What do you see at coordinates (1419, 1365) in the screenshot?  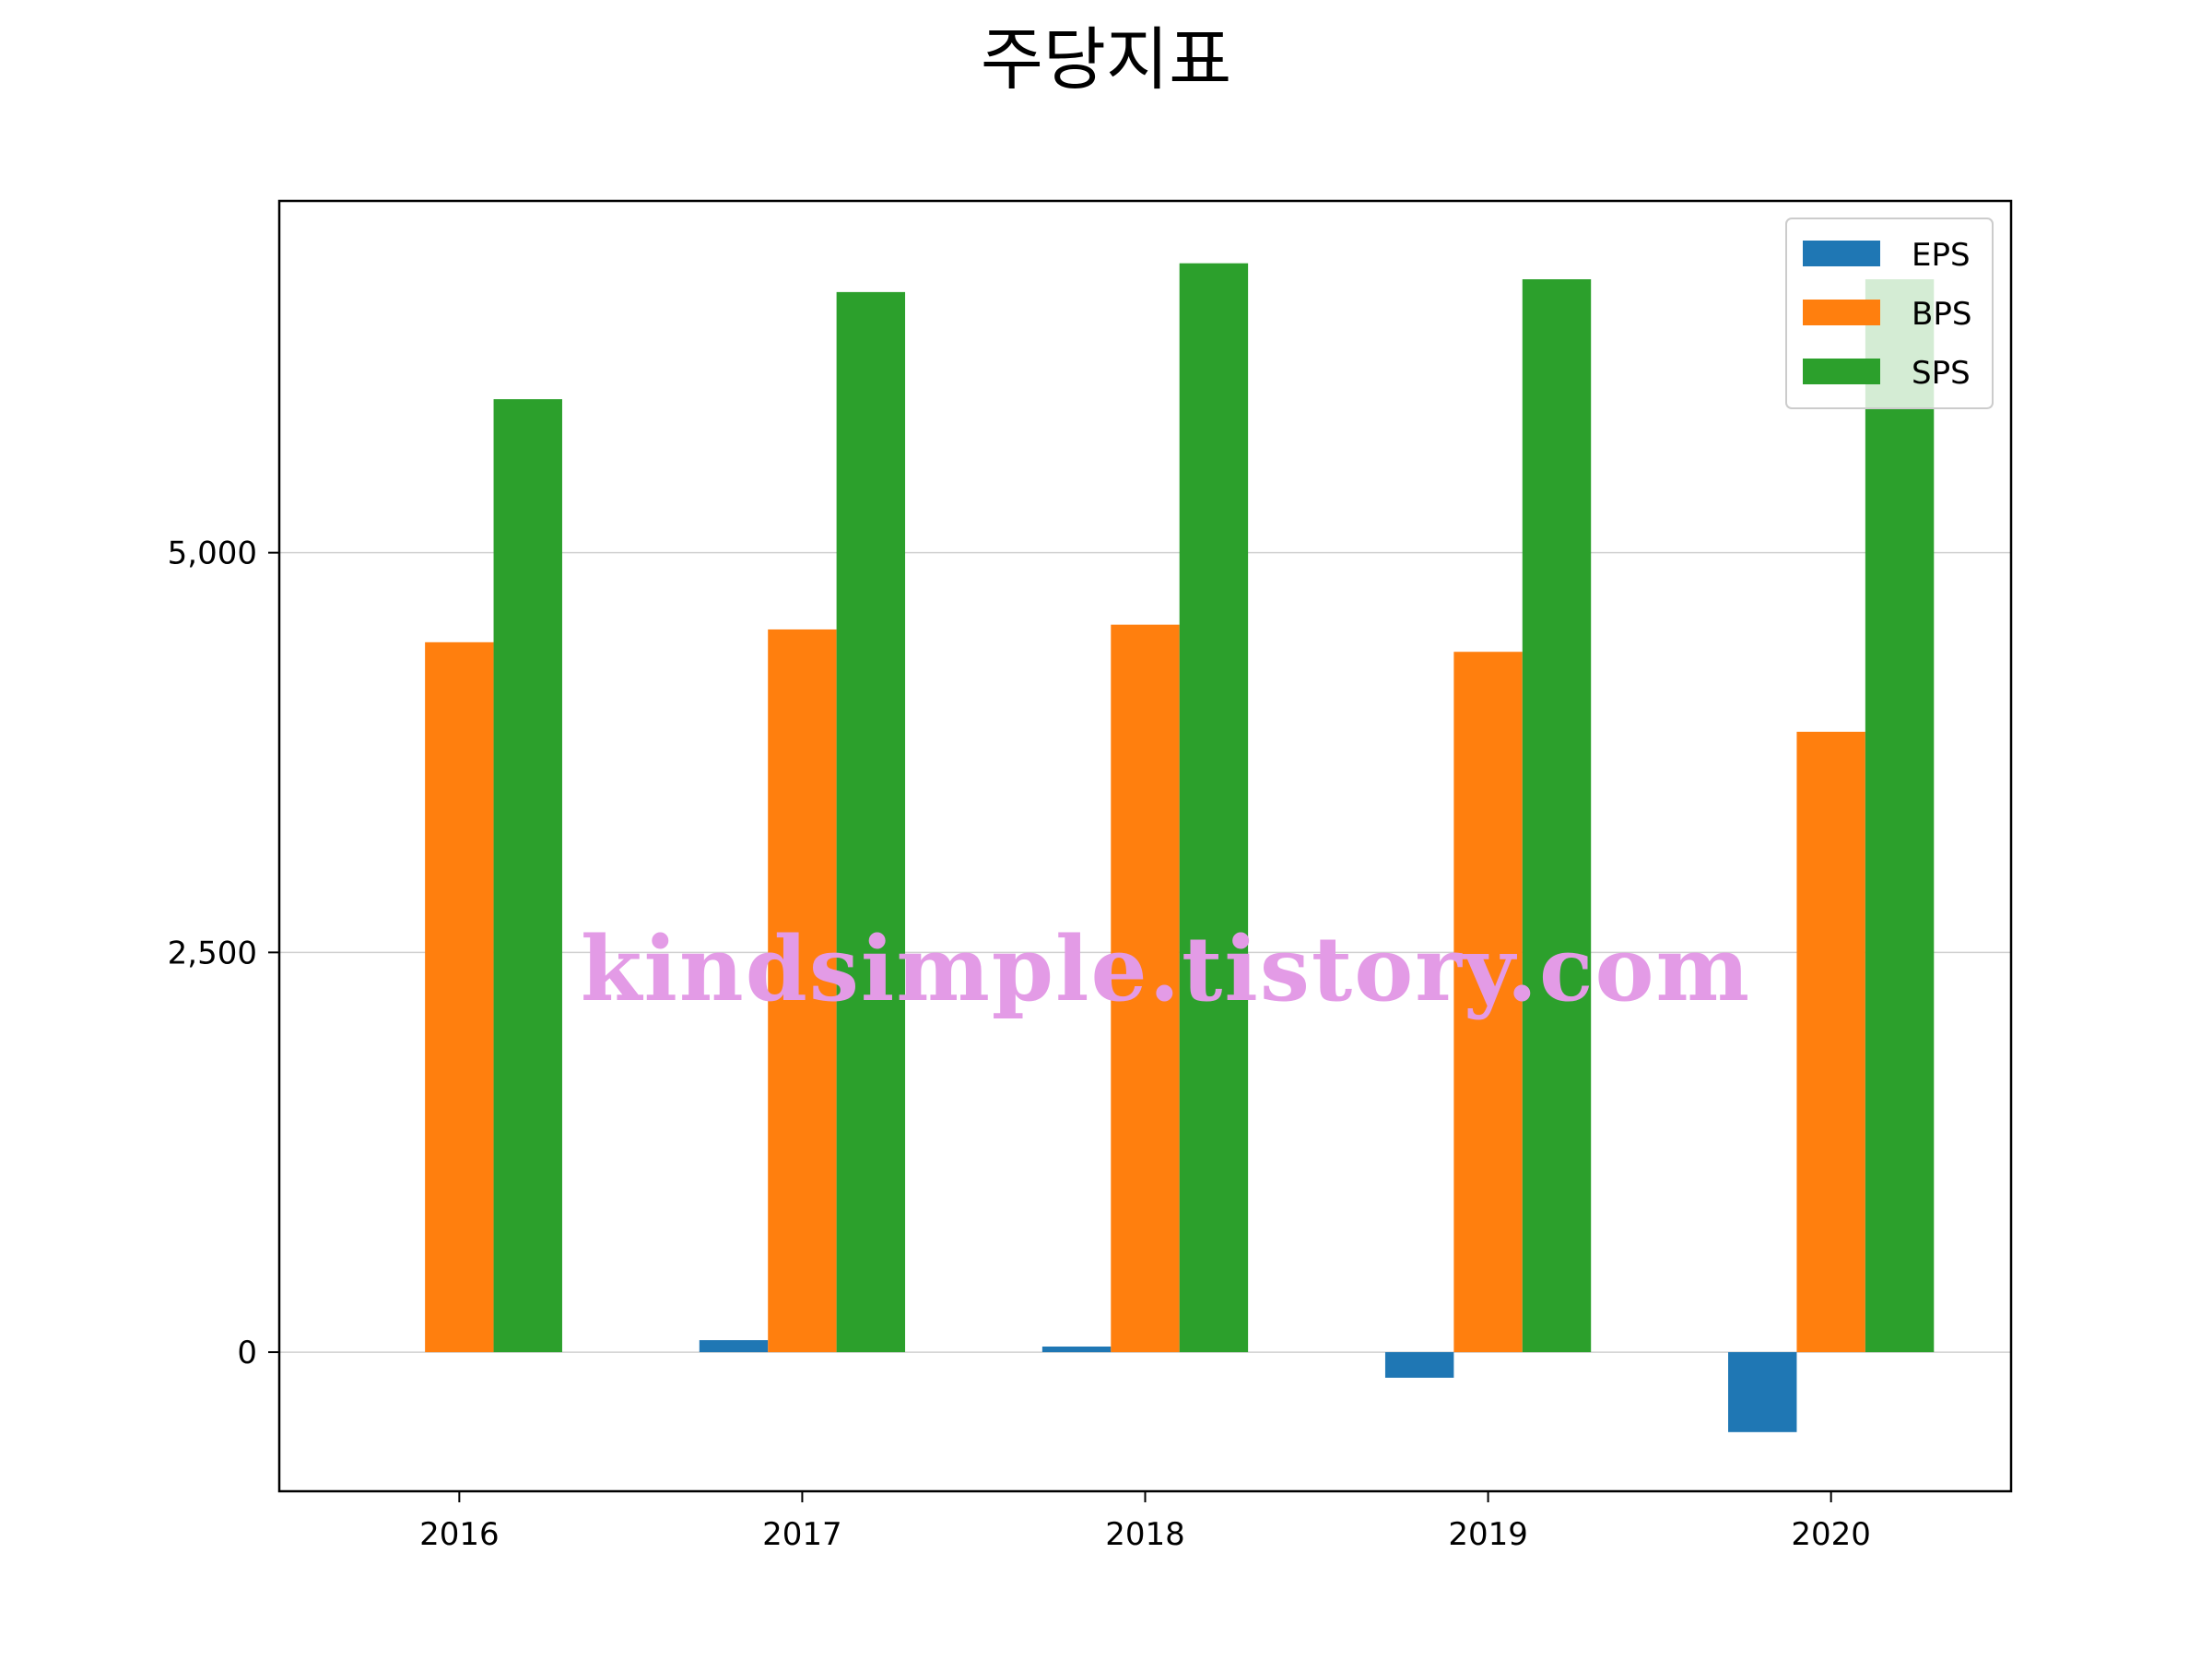 I see `bar-eps-2019` at bounding box center [1419, 1365].